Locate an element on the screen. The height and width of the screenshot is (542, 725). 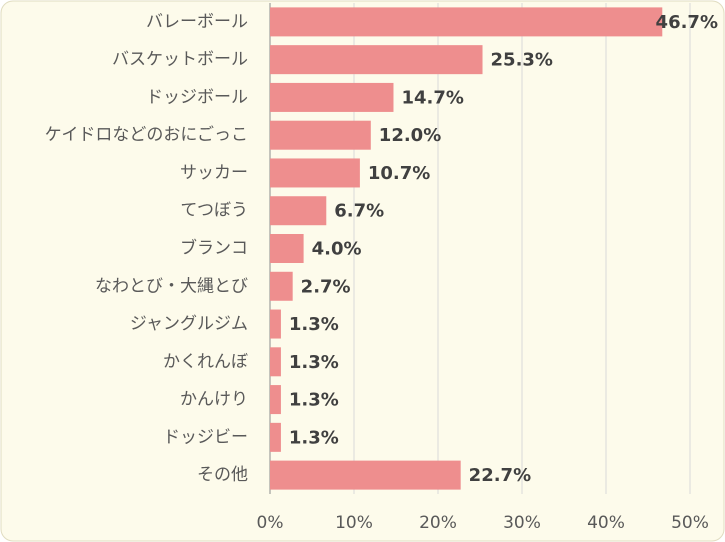
value-label: 2.7% is located at coordinates (326, 286).